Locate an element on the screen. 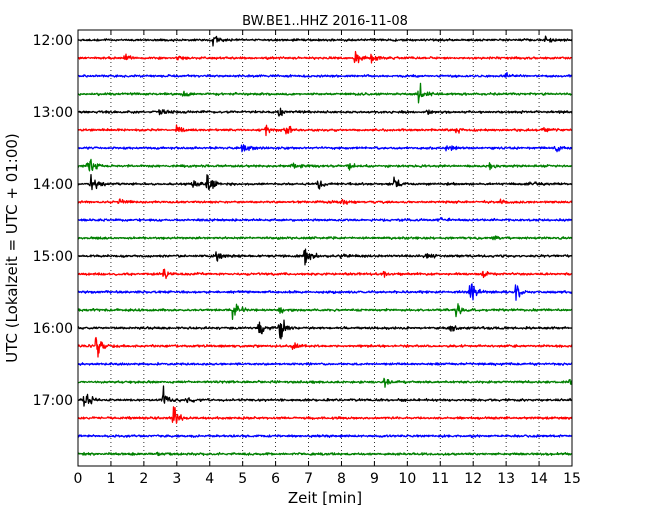 Image resolution: width=650 pixels, height=520 pixels. x-tick-label: 2 is located at coordinates (143, 479).